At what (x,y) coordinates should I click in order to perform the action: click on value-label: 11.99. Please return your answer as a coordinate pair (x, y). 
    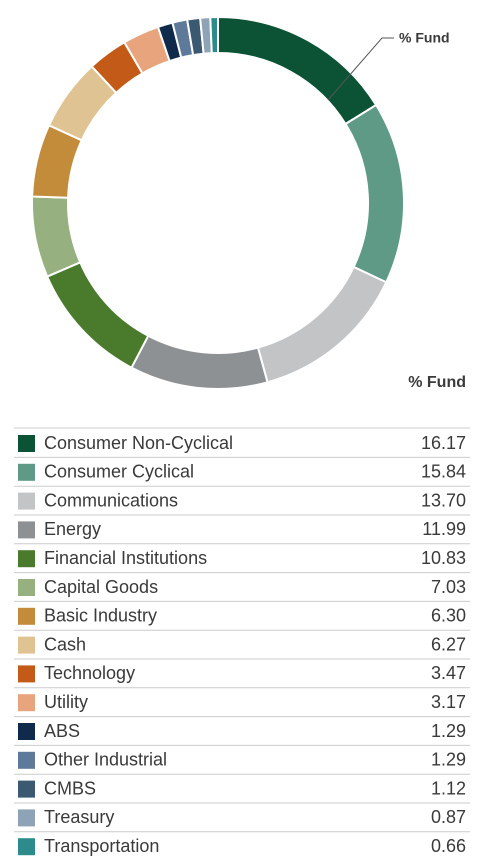
    Looking at the image, I should click on (444, 529).